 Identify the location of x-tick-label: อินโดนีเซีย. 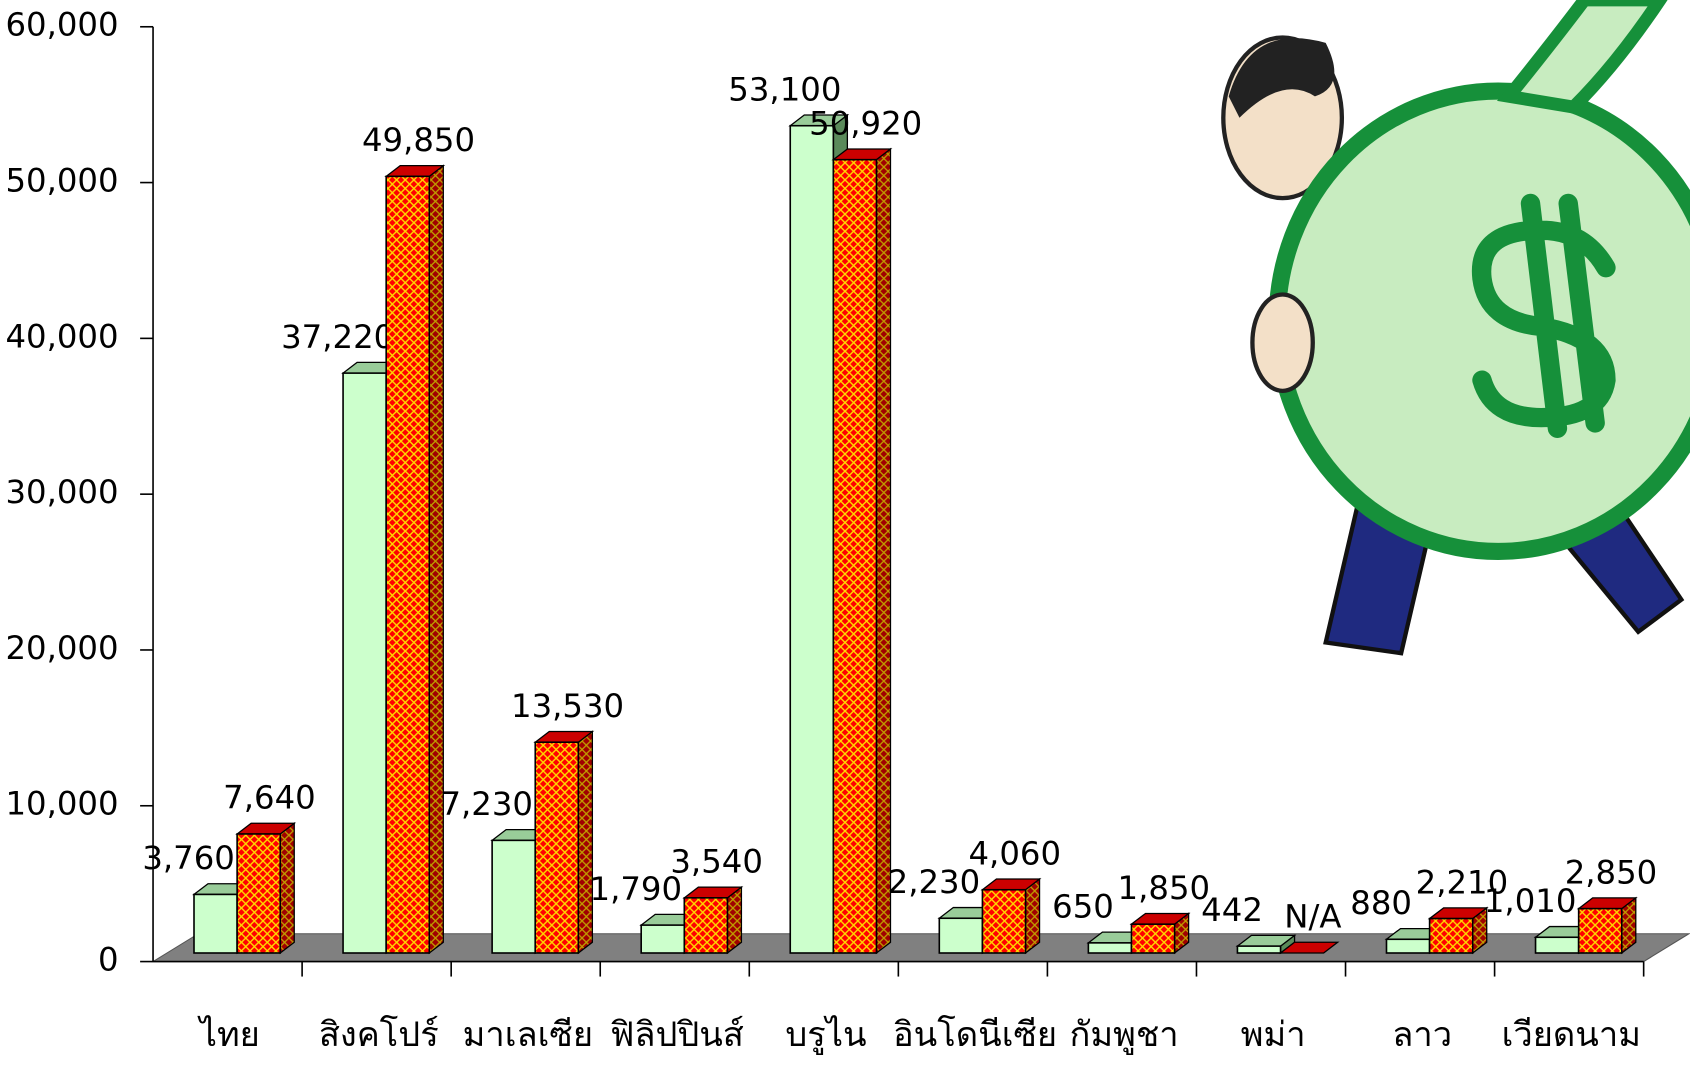
(975, 1035).